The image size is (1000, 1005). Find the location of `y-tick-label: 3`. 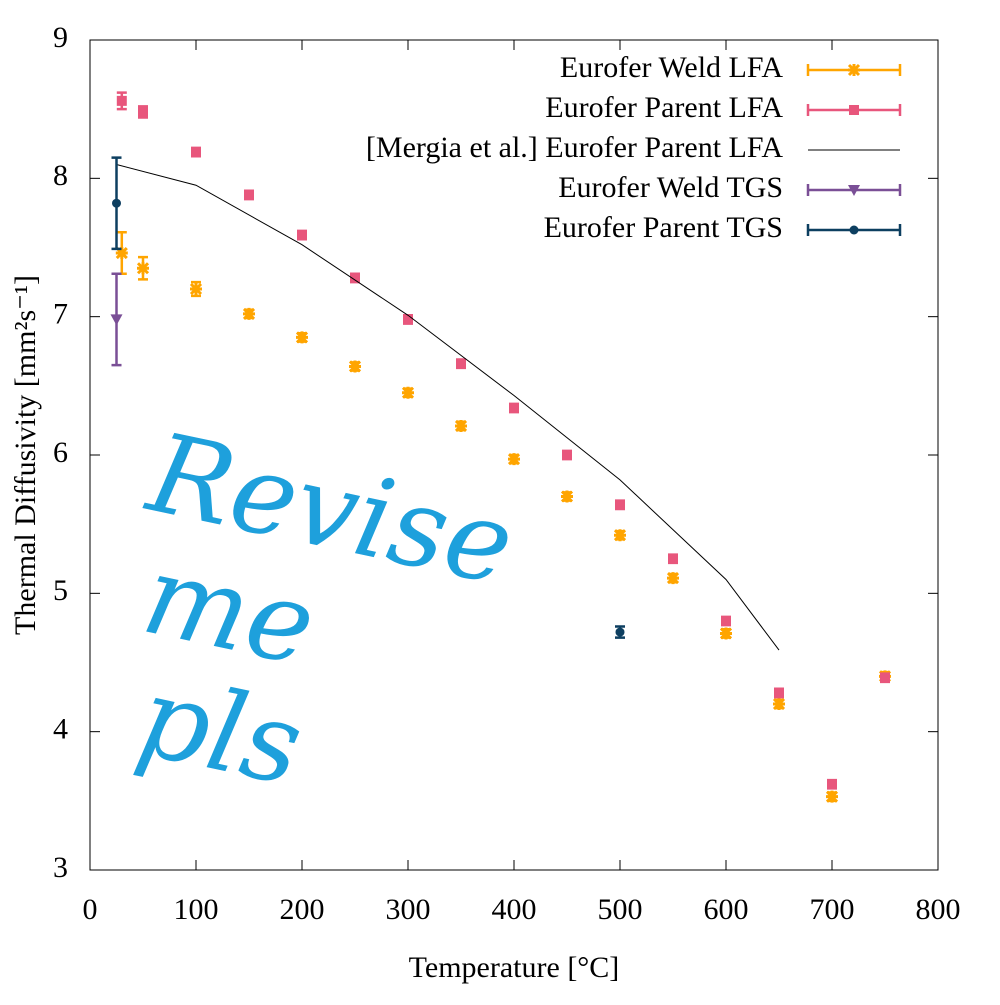

y-tick-label: 3 is located at coordinates (60, 867).